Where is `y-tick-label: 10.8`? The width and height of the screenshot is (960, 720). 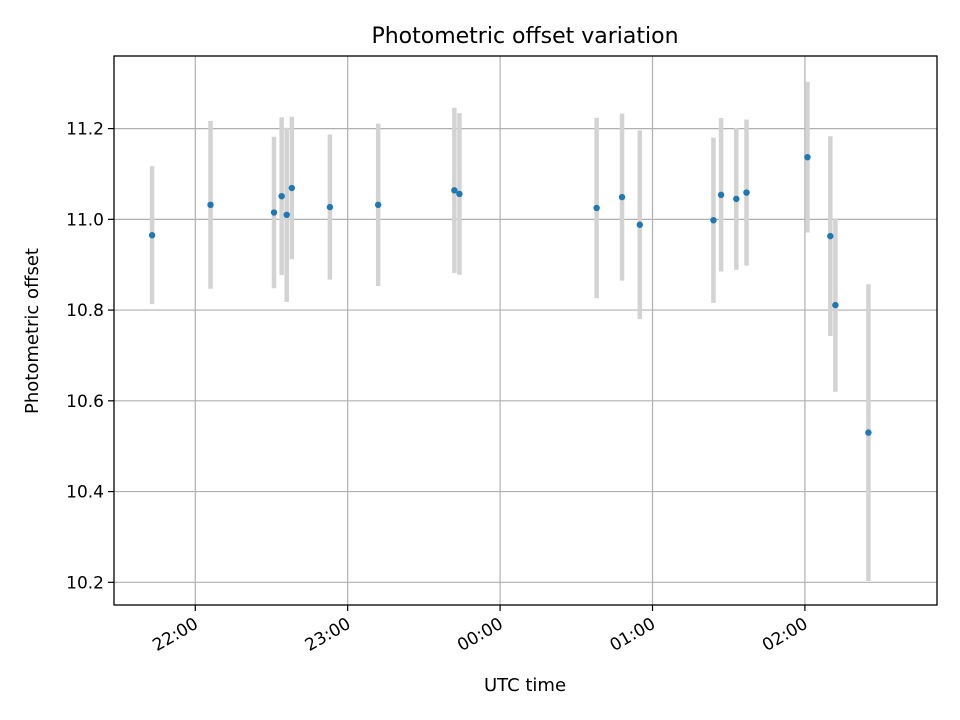
y-tick-label: 10.8 is located at coordinates (85, 311).